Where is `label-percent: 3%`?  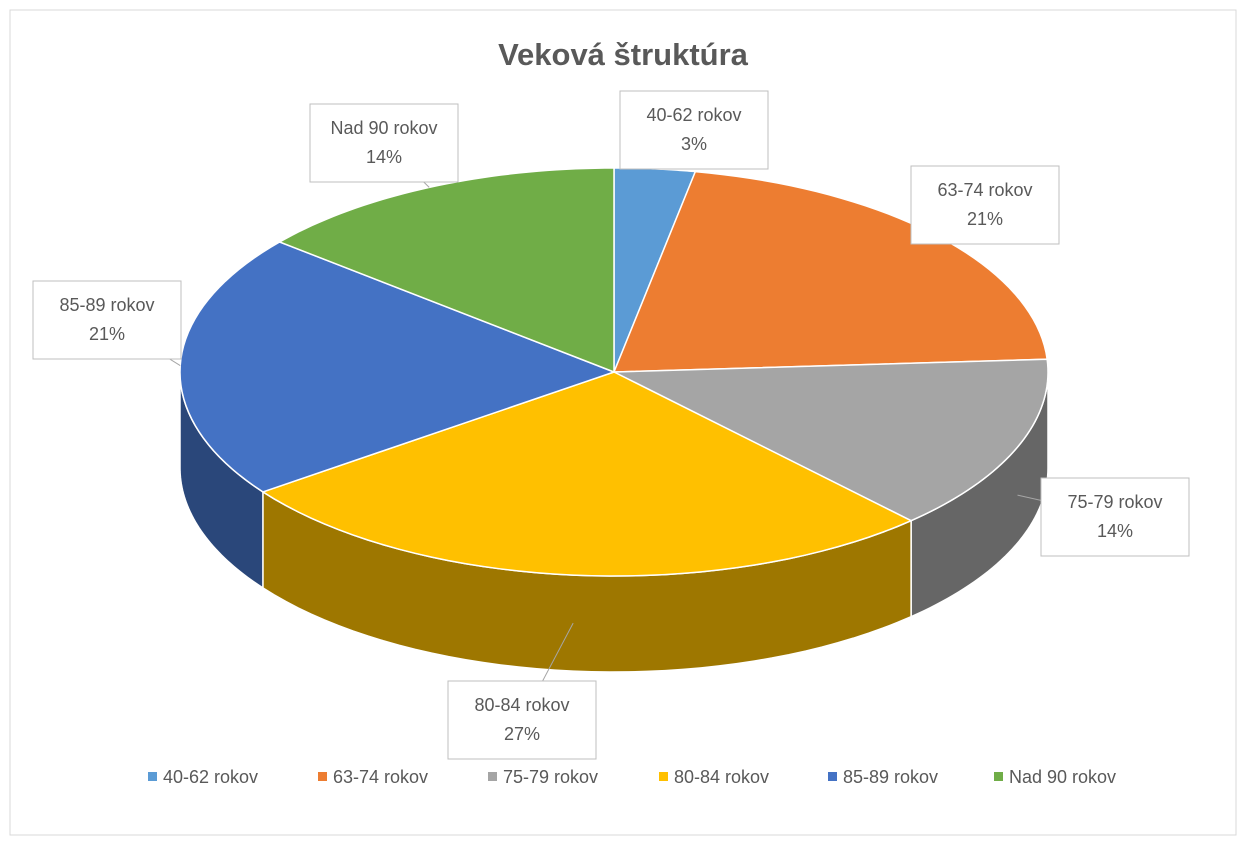
label-percent: 3% is located at coordinates (694, 144).